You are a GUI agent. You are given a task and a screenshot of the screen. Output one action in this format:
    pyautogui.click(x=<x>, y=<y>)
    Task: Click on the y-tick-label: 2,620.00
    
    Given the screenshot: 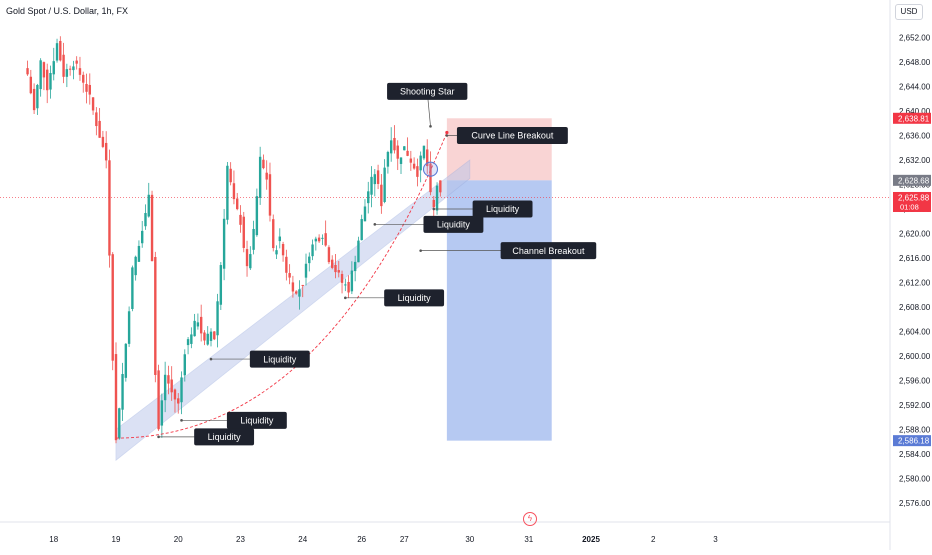 What is the action you would take?
    pyautogui.click(x=915, y=234)
    